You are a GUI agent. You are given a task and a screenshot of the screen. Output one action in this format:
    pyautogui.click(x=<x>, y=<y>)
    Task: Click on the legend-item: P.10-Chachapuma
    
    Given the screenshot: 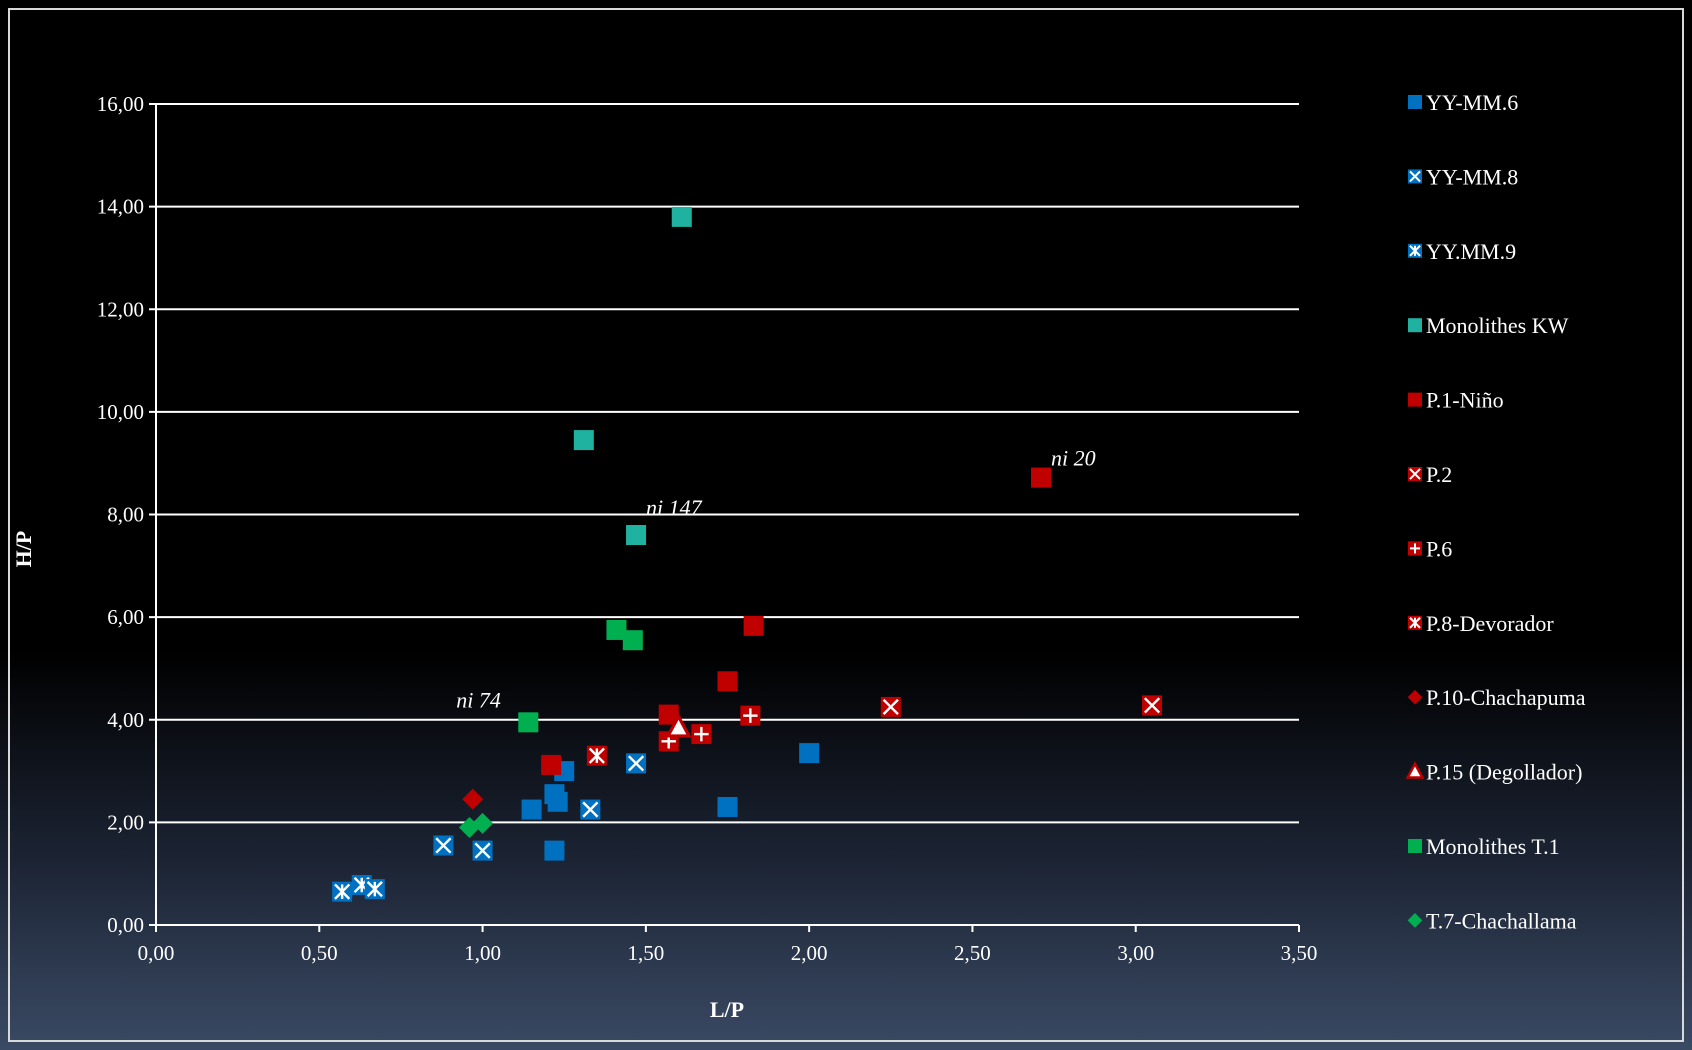 What is the action you would take?
    pyautogui.click(x=1496, y=697)
    